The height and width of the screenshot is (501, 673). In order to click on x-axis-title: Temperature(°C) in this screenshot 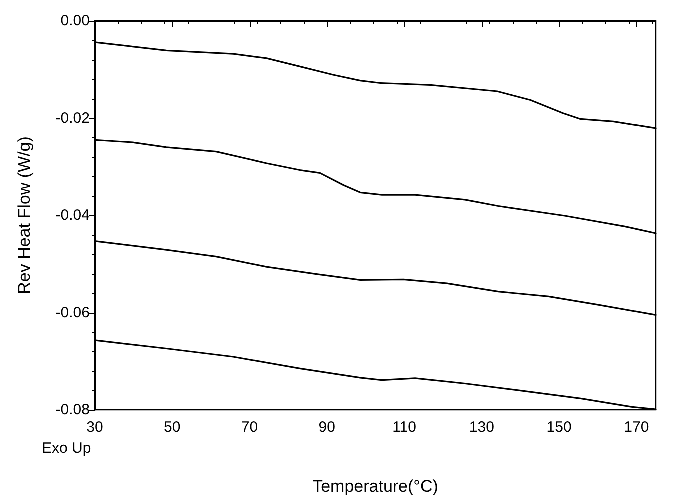, I will do `click(375, 486)`.